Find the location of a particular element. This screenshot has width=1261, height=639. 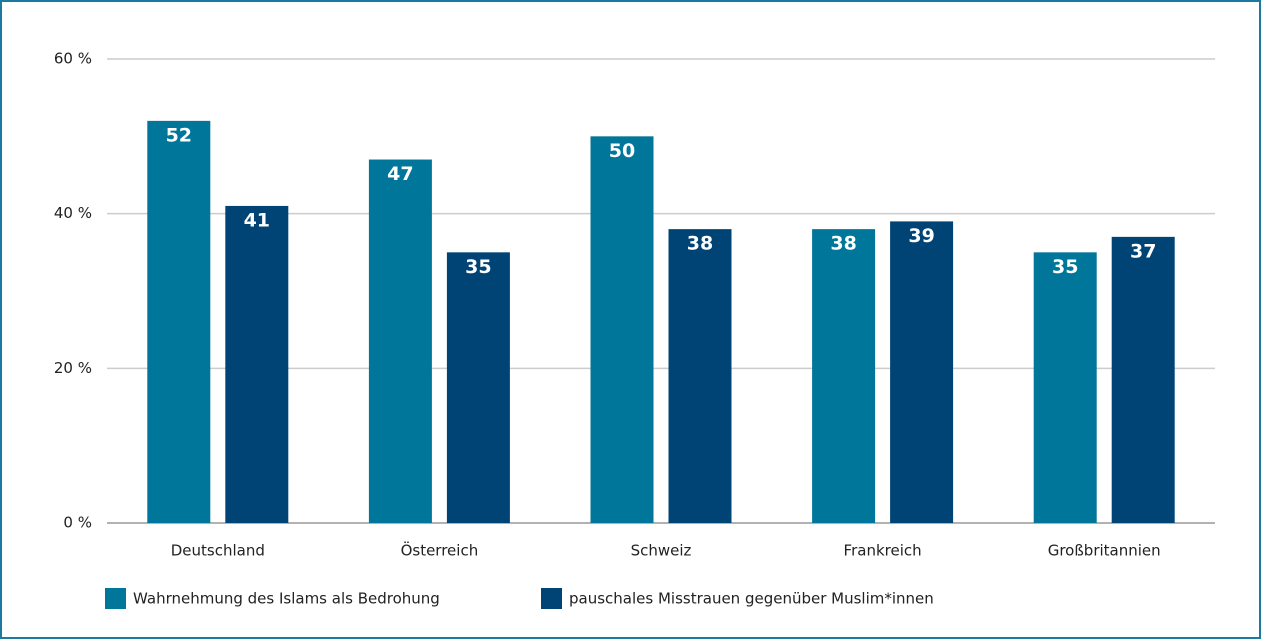

y-tick-label: 60 % is located at coordinates (73, 59).